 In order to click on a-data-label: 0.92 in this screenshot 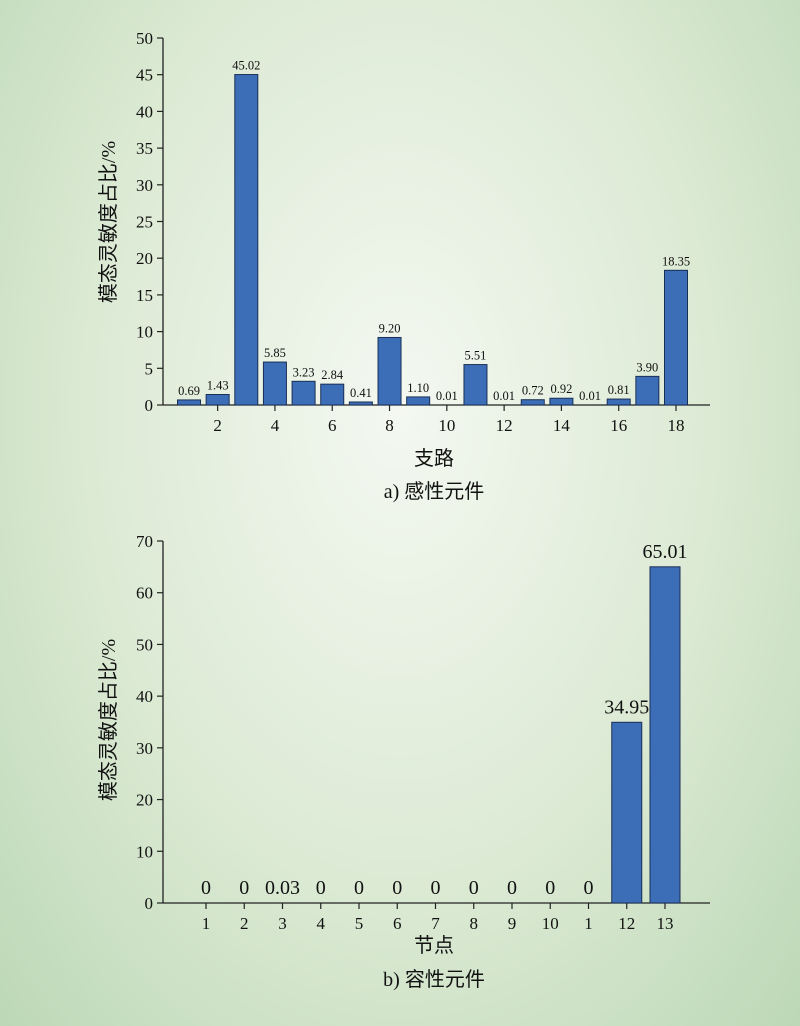, I will do `click(561, 389)`.